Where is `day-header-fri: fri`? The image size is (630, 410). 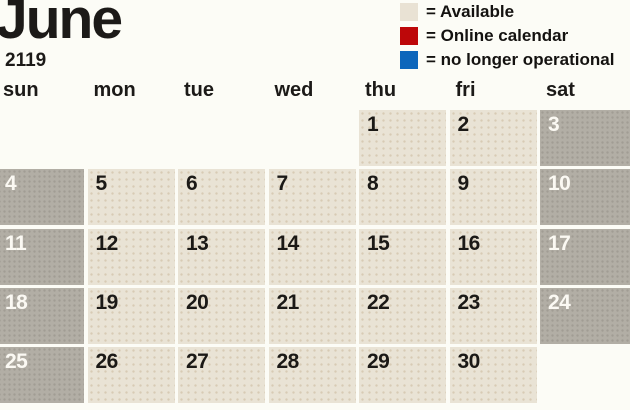 day-header-fri: fri is located at coordinates (465, 90).